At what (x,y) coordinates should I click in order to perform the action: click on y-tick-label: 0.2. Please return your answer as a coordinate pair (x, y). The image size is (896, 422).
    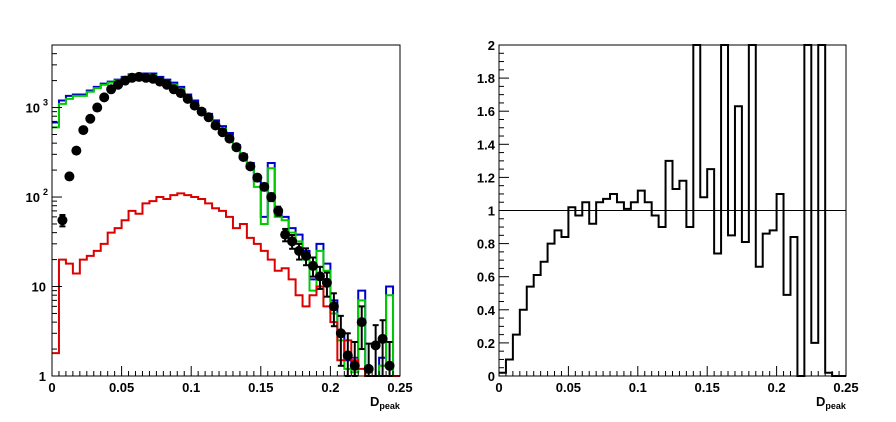
    Looking at the image, I should click on (486, 343).